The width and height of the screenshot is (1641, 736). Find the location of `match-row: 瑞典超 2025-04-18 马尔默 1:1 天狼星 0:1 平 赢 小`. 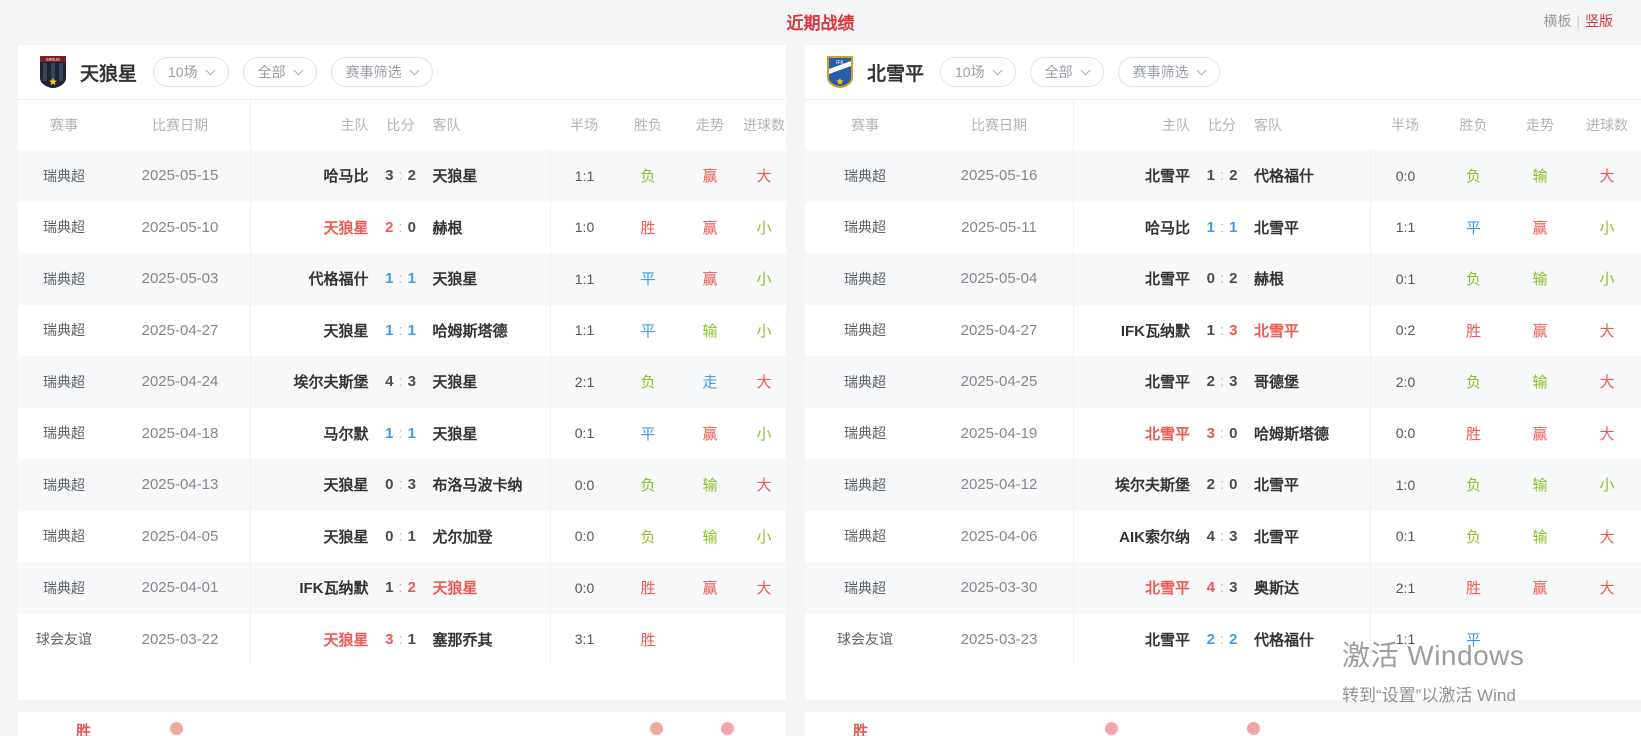

match-row: 瑞典超 2025-04-18 马尔默 1:1 天狼星 0:1 平 赢 小 is located at coordinates (402, 433).